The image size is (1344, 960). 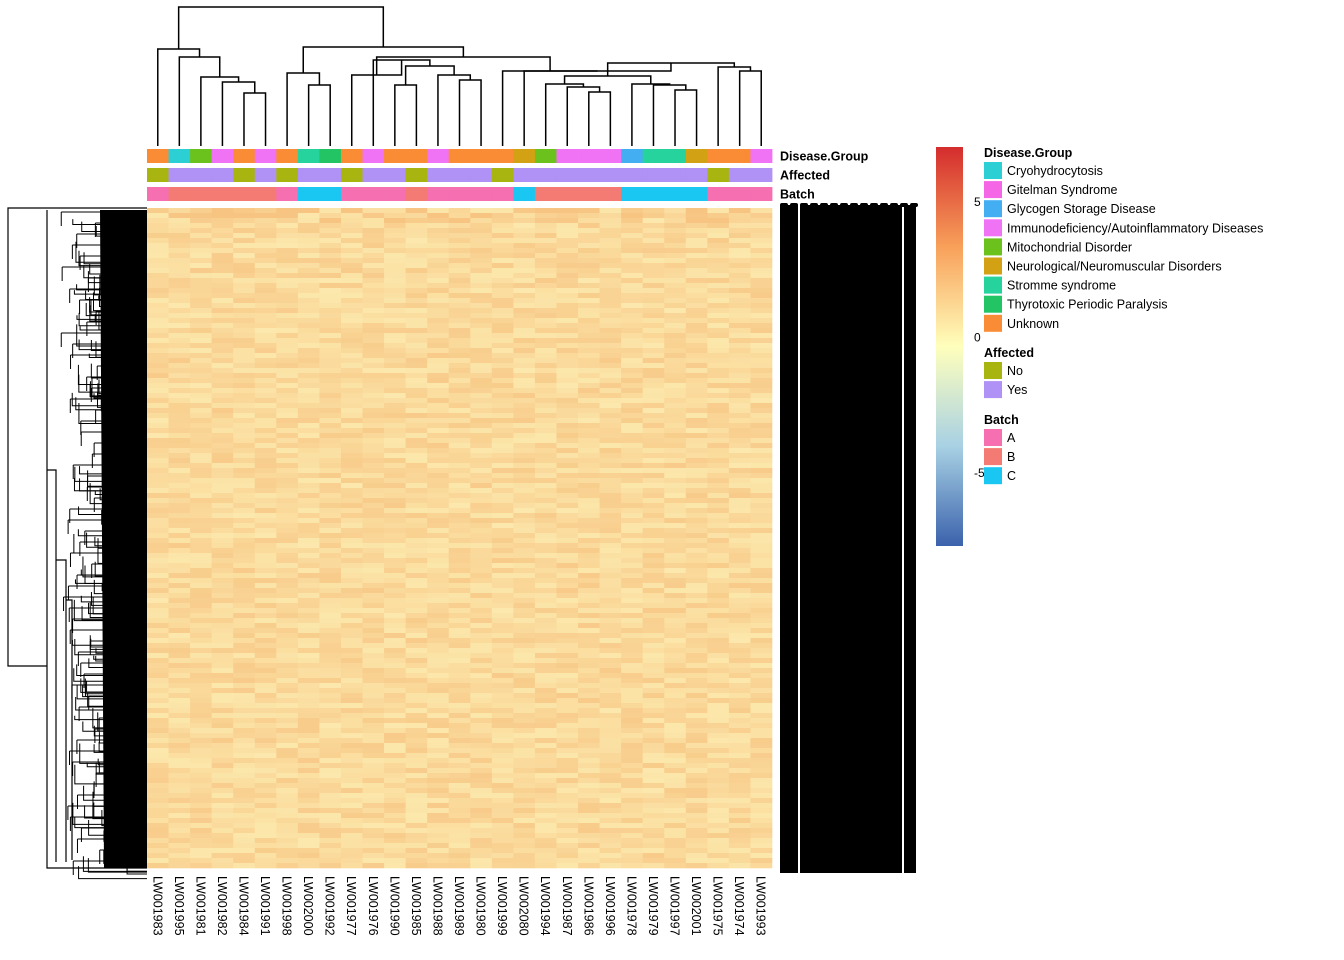 What do you see at coordinates (1001, 420) in the screenshot?
I see `legend-title: Batch` at bounding box center [1001, 420].